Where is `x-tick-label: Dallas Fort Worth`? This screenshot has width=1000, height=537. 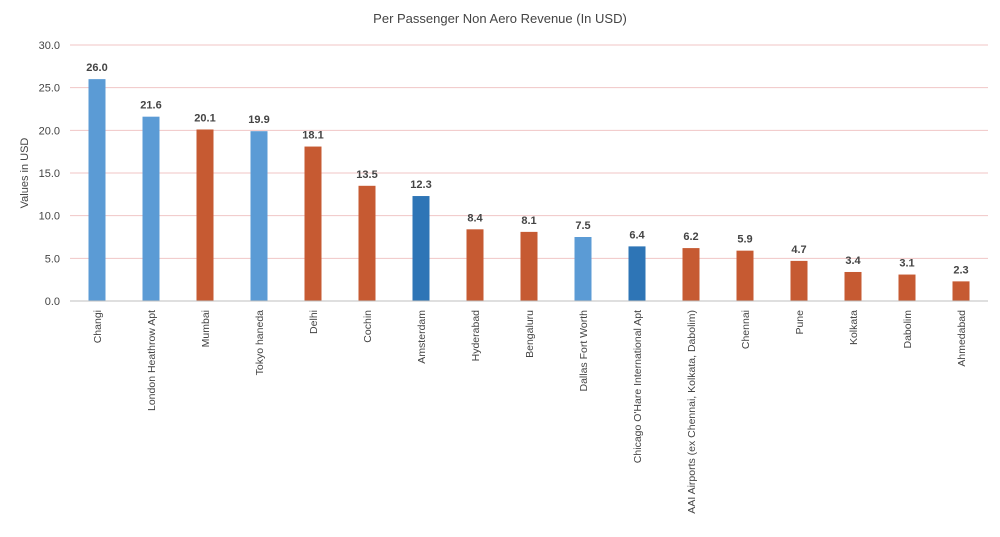 x-tick-label: Dallas Fort Worth is located at coordinates (584, 351).